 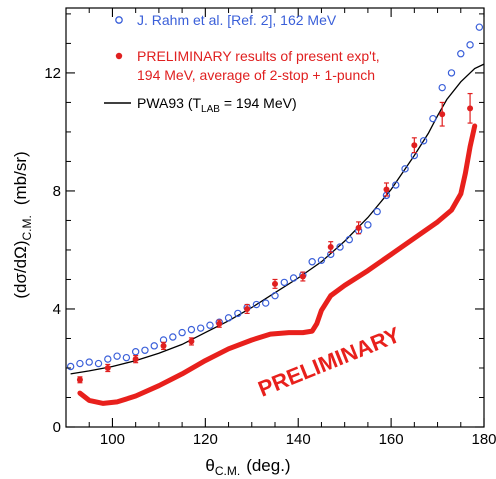 I want to click on y-tick-label: 12, so click(x=52, y=73).